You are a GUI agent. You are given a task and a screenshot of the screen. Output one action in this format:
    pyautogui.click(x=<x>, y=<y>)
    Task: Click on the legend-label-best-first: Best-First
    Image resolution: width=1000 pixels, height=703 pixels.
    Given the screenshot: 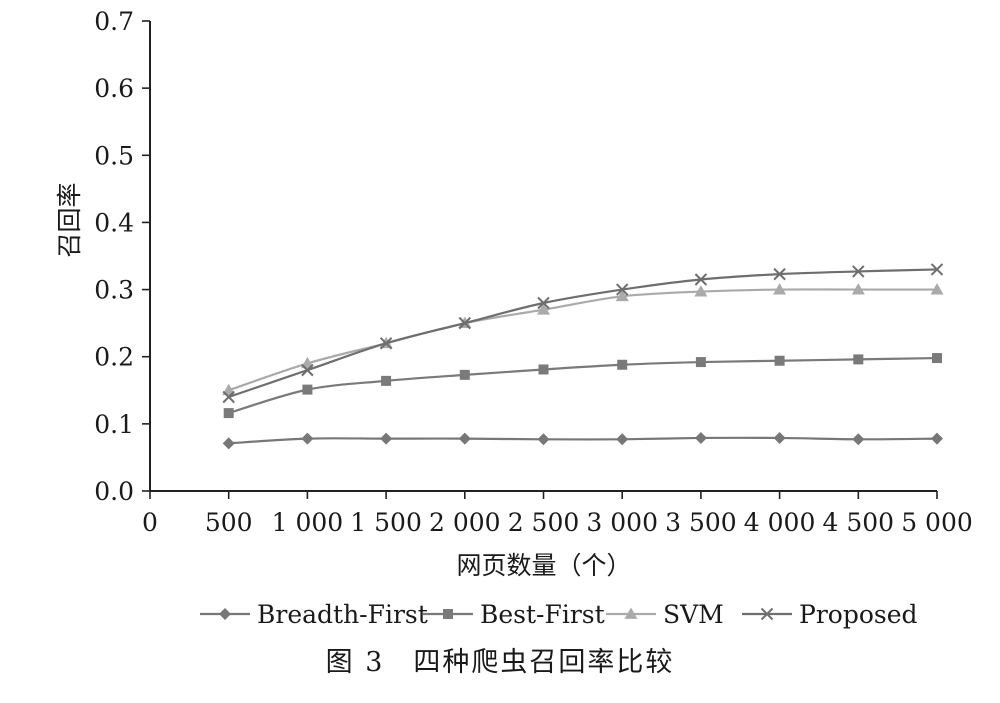 What is the action you would take?
    pyautogui.click(x=542, y=614)
    